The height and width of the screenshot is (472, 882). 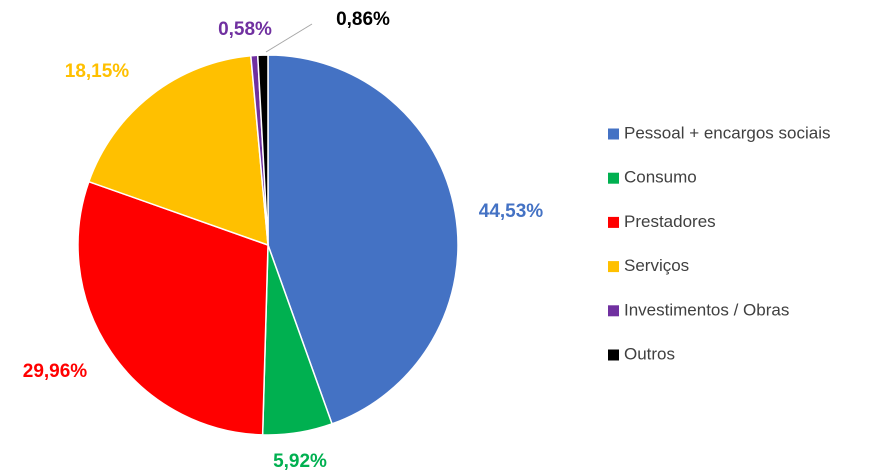 I want to click on leader-line, so click(x=289, y=38).